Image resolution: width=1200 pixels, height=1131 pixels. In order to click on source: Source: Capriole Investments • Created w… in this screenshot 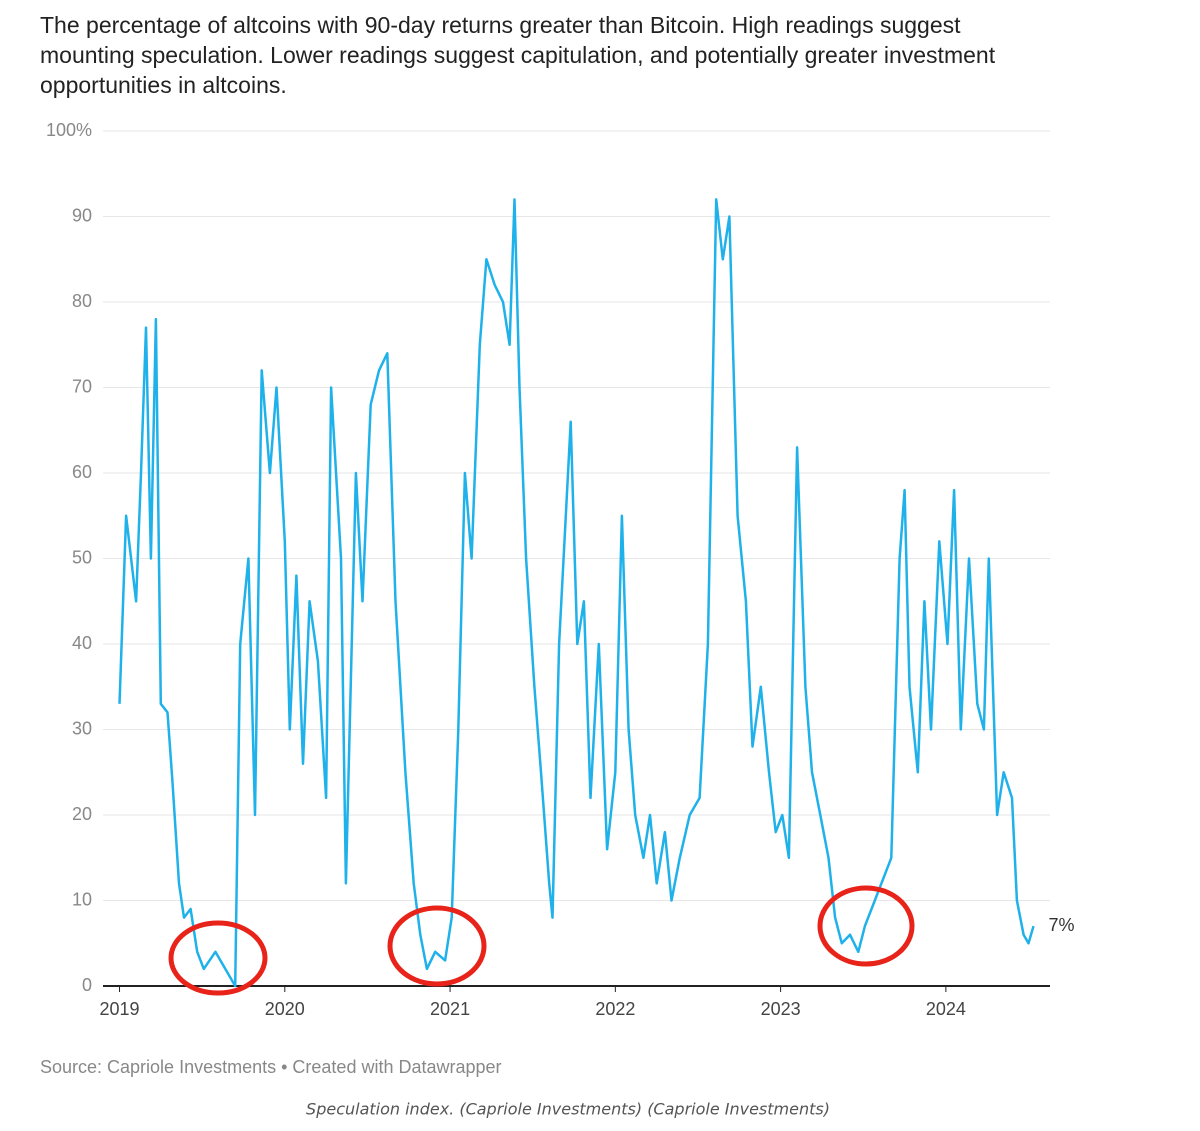, I will do `click(271, 1067)`.